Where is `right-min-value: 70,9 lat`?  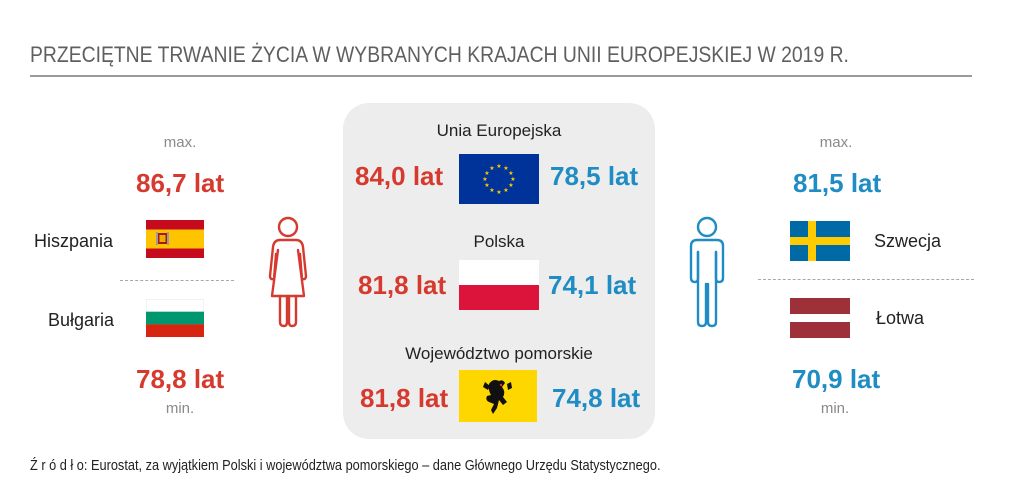 right-min-value: 70,9 lat is located at coordinates (836, 379).